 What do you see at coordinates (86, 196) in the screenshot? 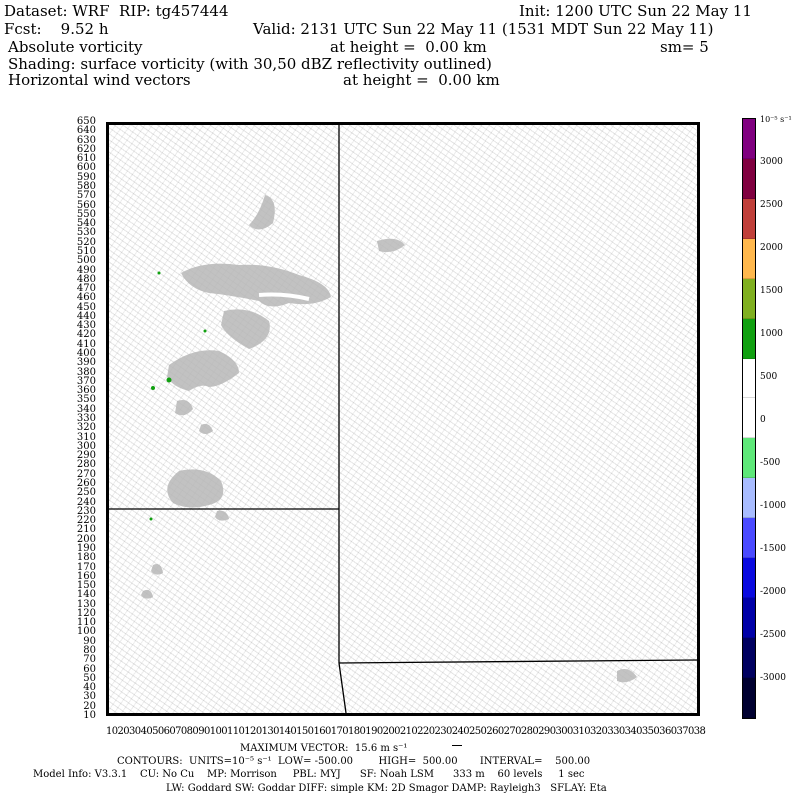
I see `y-tick-label: 570` at bounding box center [86, 196].